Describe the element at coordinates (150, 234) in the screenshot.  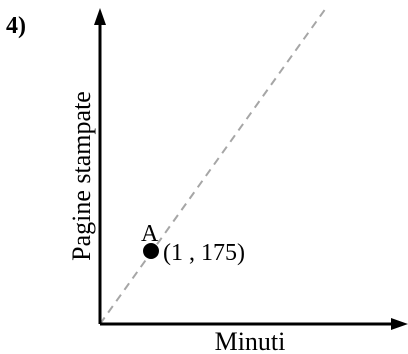
I see `point-a-label: A` at that location.